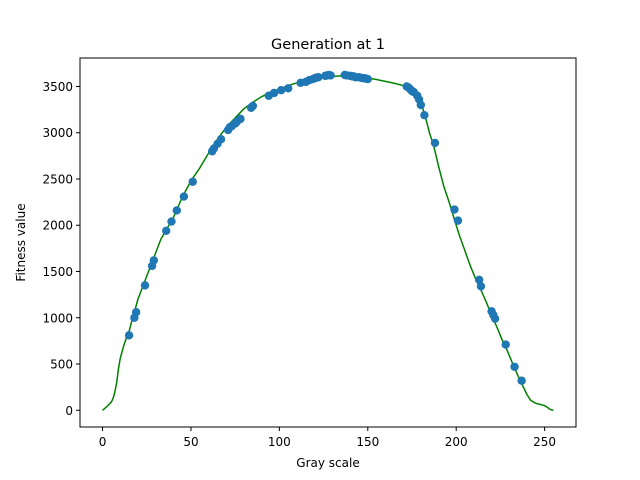 Image resolution: width=640 pixels, height=480 pixels. Describe the element at coordinates (279, 442) in the screenshot. I see `x-tick-label: 100` at that location.